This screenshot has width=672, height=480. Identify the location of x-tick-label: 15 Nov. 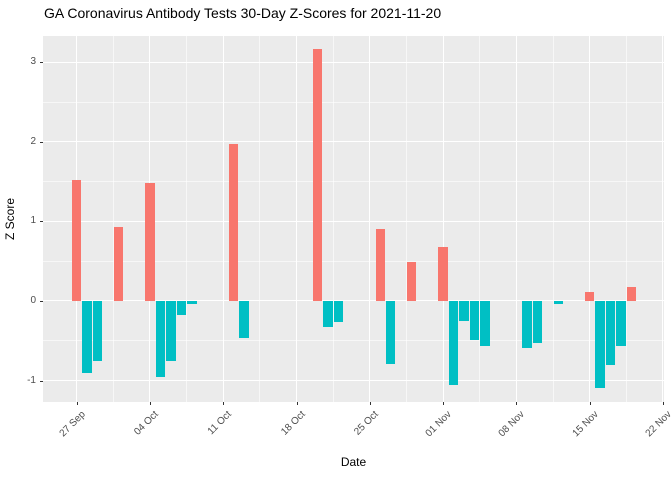
(585, 424).